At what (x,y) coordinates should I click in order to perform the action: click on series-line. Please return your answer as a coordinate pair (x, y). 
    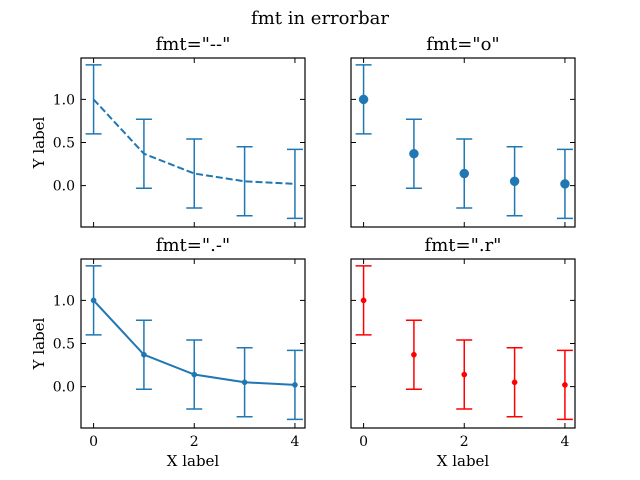
    Looking at the image, I should click on (193, 141).